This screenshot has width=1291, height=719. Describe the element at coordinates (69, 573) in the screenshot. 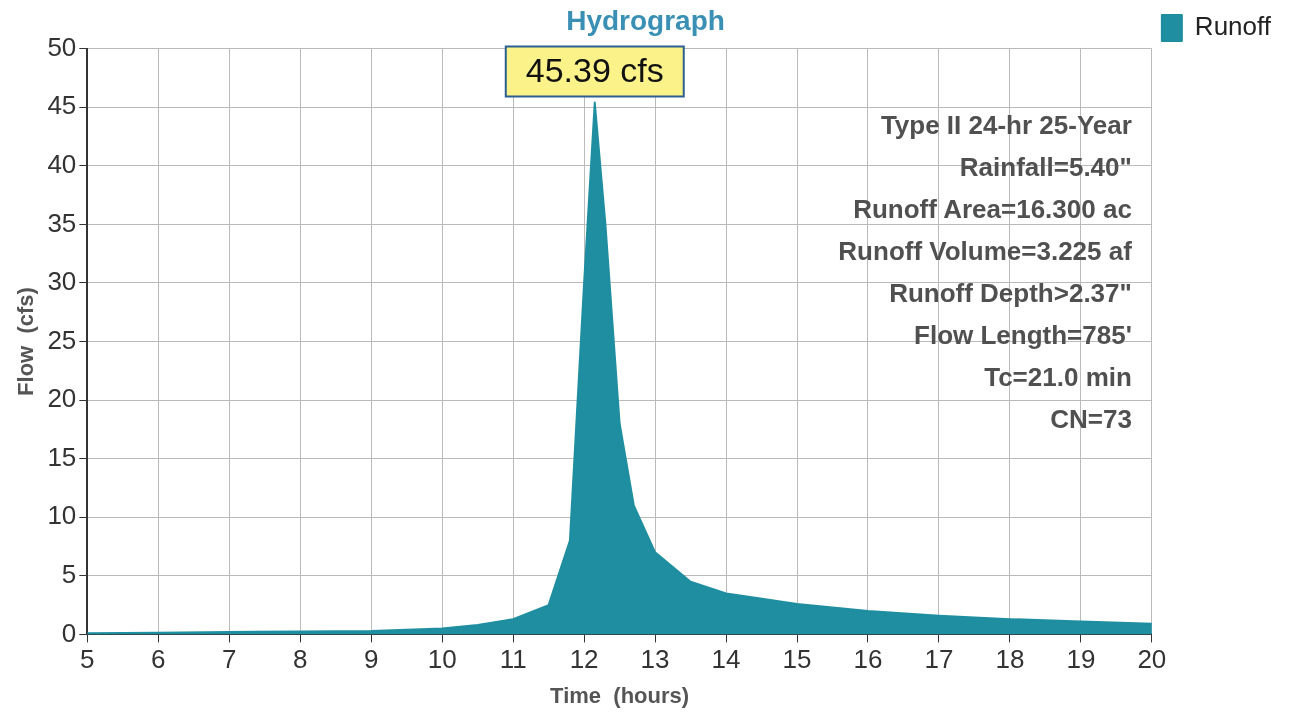

I see `y-tick-label: 5` at that location.